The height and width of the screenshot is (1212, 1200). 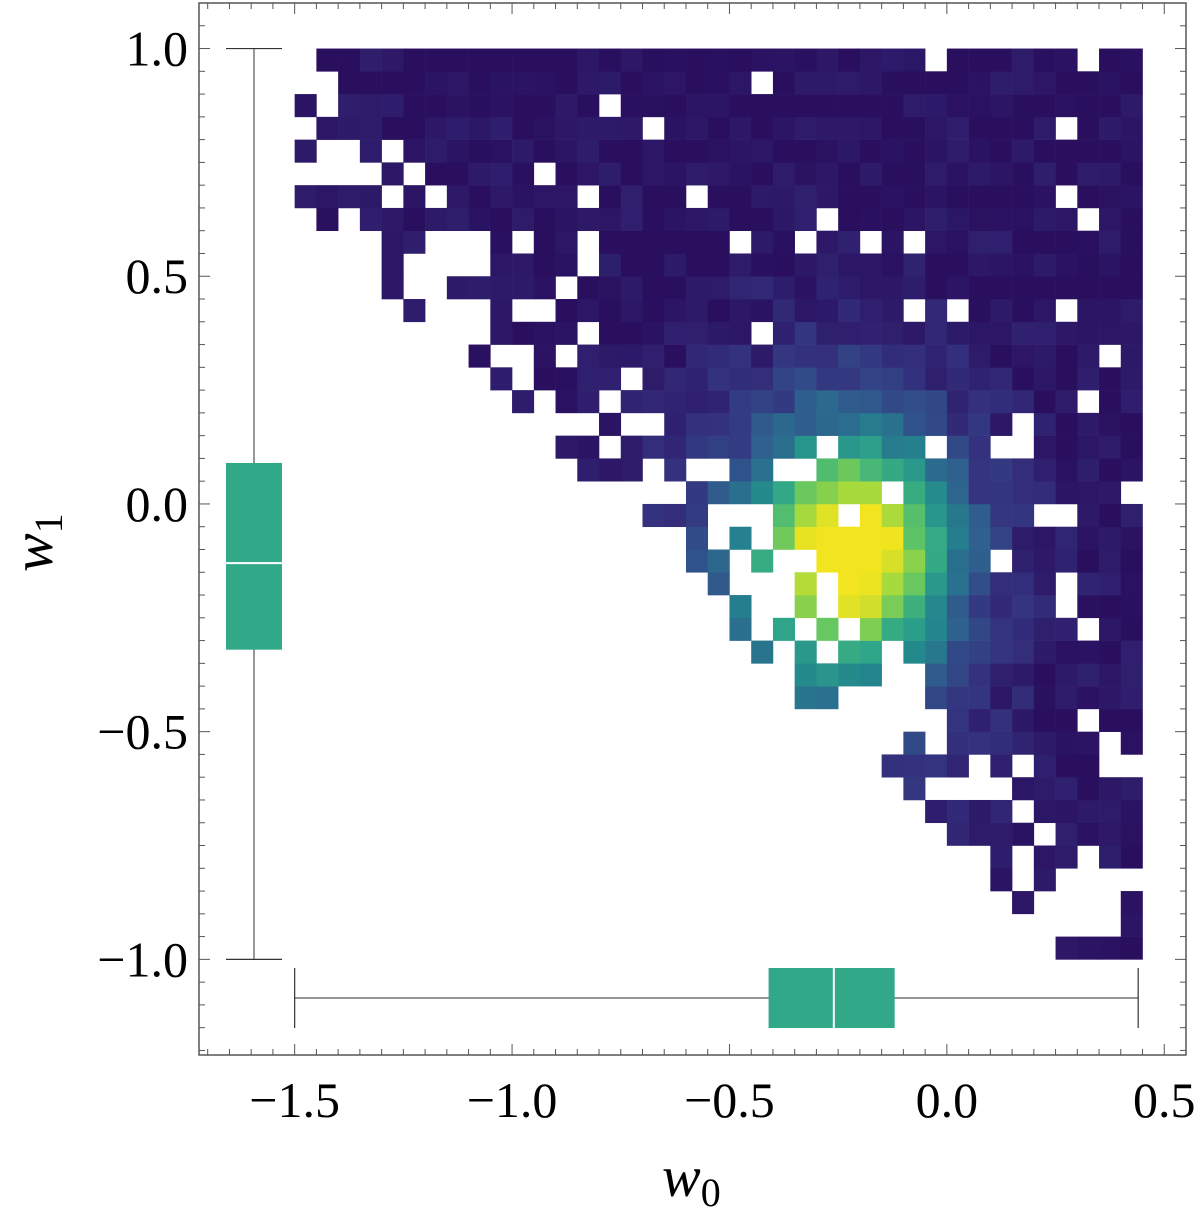 What do you see at coordinates (1164, 1100) in the screenshot?
I see `x-tick-label: 0.5` at bounding box center [1164, 1100].